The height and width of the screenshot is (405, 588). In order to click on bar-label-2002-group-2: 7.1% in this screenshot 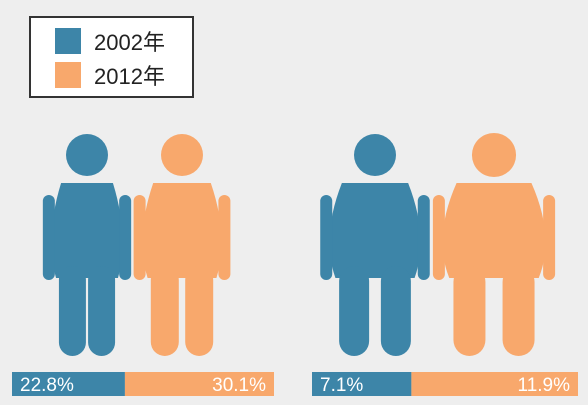, I will do `click(341, 385)`.